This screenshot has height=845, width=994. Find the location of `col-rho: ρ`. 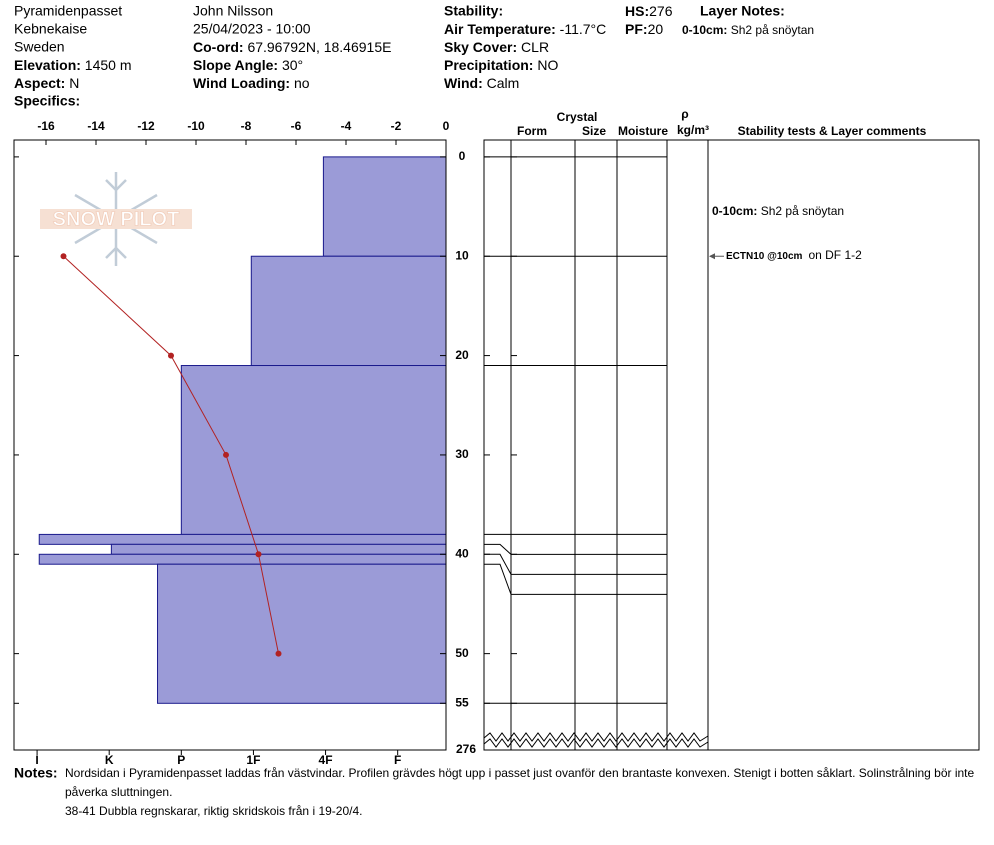

col-rho: ρ is located at coordinates (684, 114).